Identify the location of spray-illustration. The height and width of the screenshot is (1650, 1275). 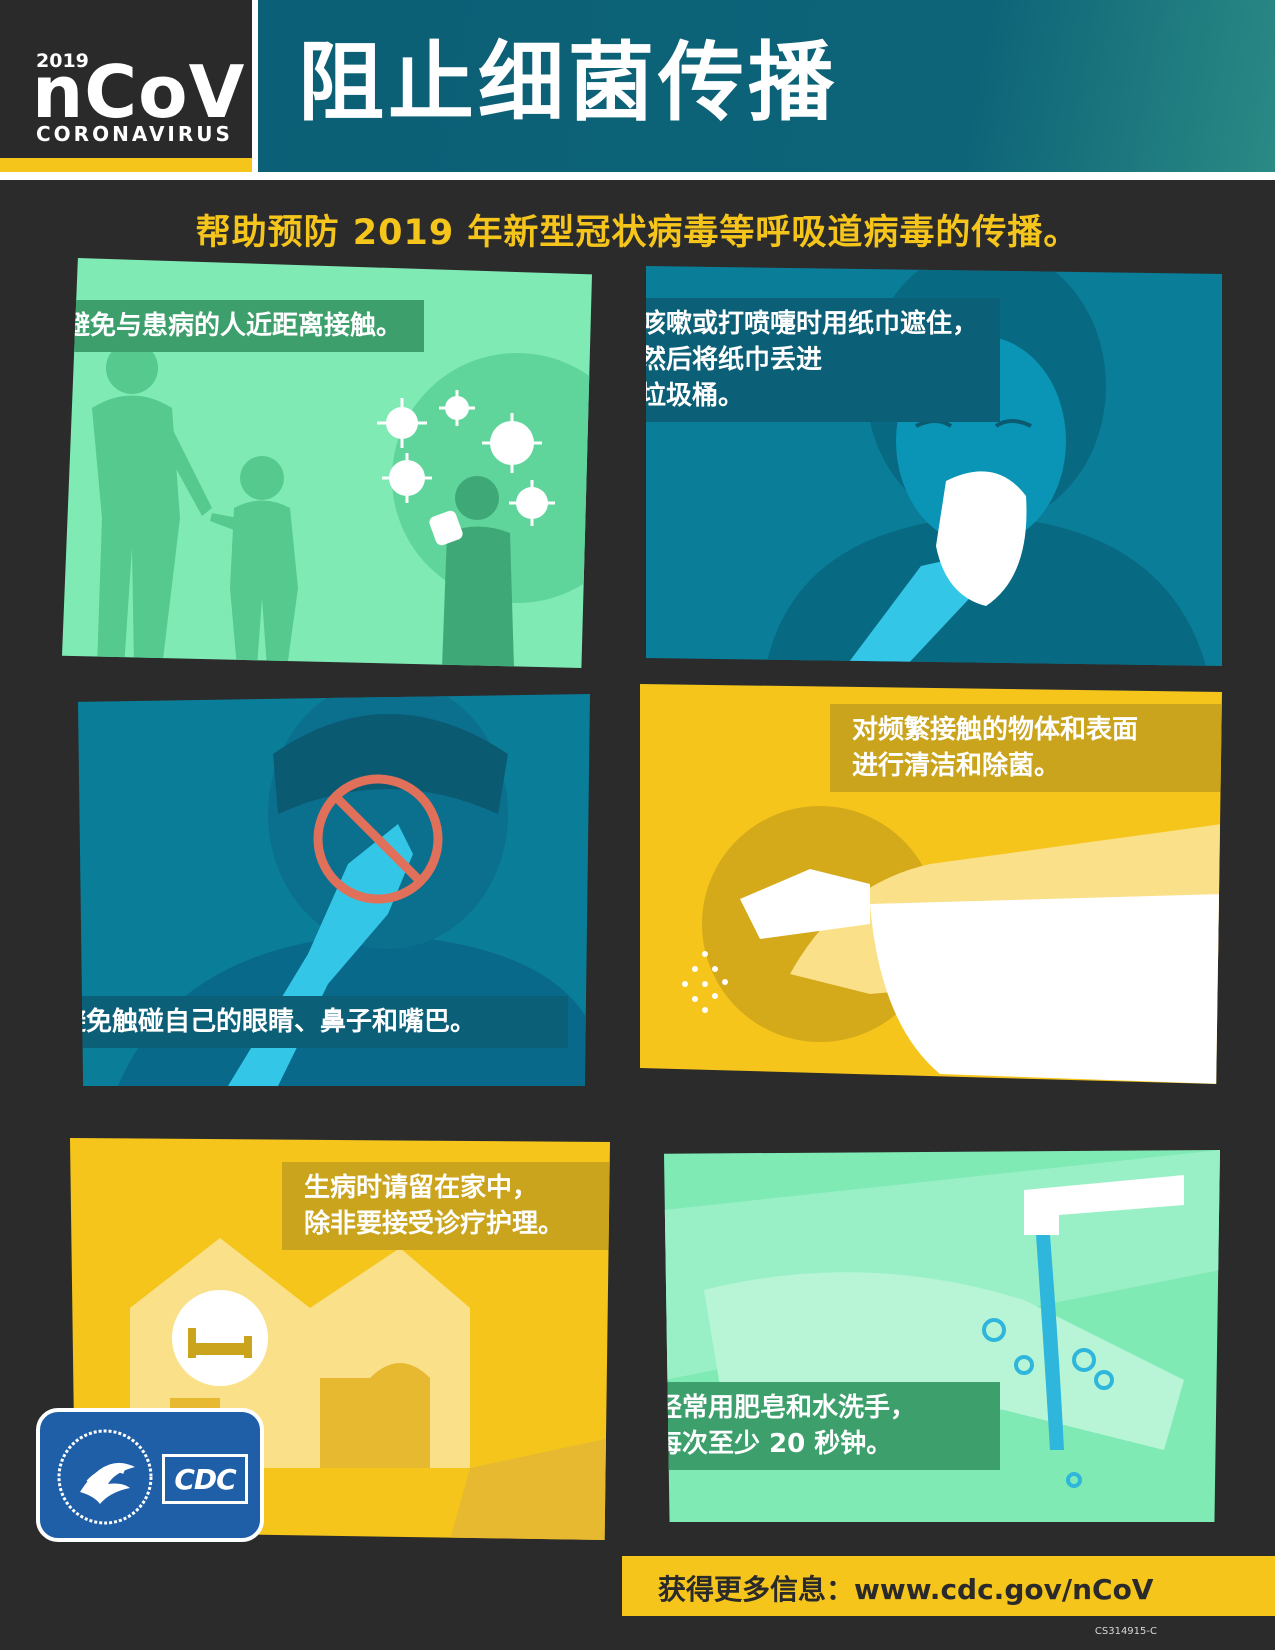
(952, 945).